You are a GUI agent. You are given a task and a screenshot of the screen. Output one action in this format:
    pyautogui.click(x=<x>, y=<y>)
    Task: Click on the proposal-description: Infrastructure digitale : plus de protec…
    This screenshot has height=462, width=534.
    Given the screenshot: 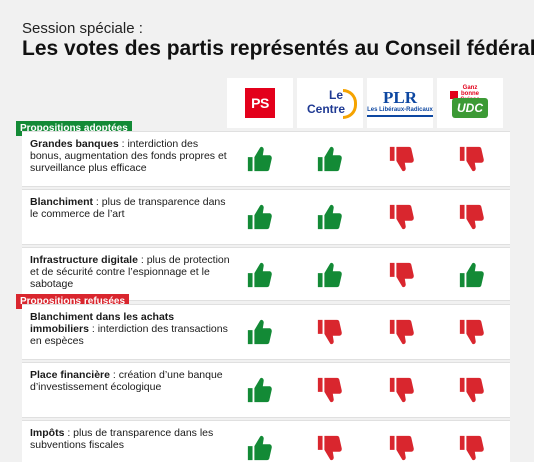 What is the action you would take?
    pyautogui.click(x=130, y=272)
    